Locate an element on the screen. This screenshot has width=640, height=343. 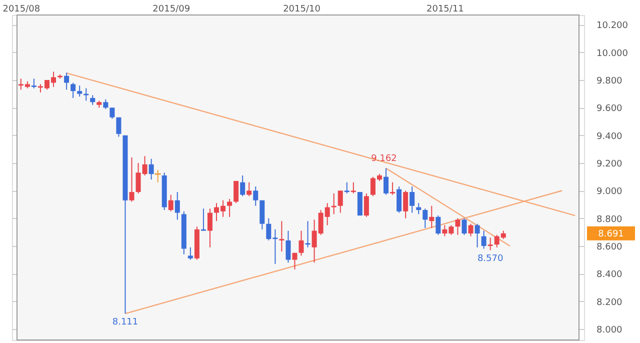
y-tick-label: 9.600 is located at coordinates (609, 109).